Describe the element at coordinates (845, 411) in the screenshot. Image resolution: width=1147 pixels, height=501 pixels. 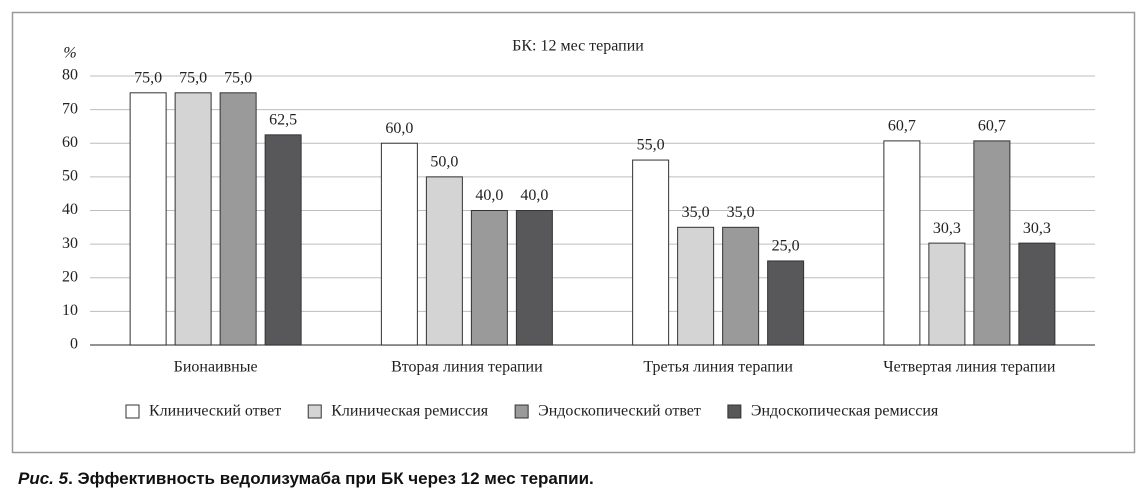
I see `legend-label: Эндоскопическая ремиссия` at that location.